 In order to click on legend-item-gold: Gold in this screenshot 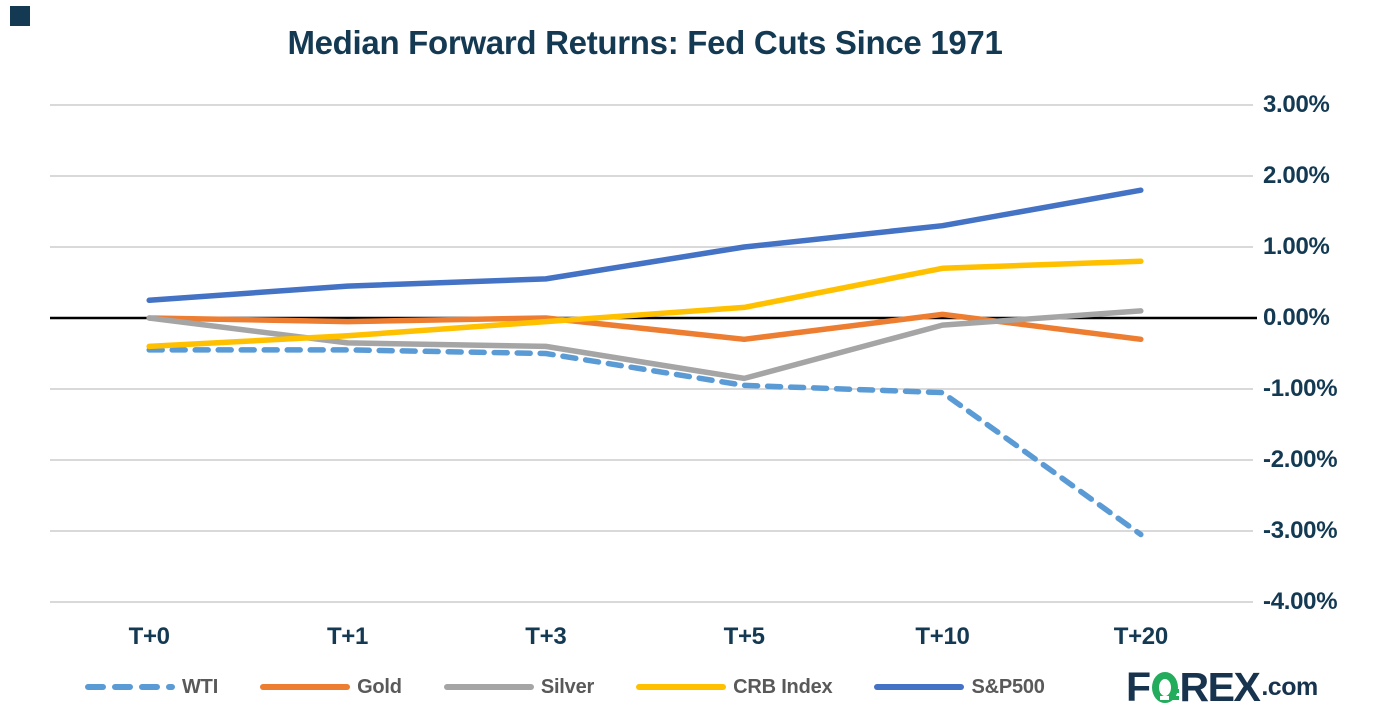, I will do `click(331, 687)`.